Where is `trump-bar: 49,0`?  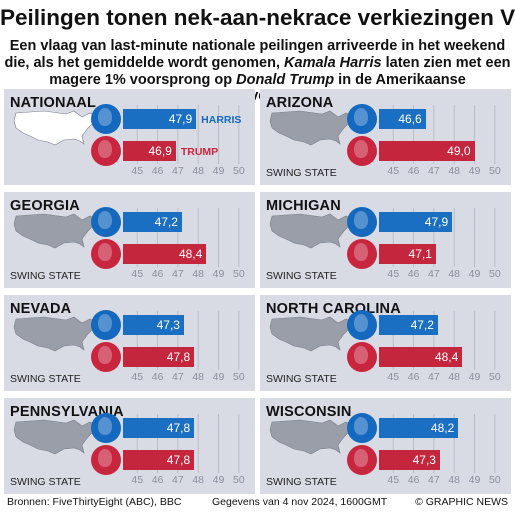
trump-bar: 49,0 is located at coordinates (427, 151).